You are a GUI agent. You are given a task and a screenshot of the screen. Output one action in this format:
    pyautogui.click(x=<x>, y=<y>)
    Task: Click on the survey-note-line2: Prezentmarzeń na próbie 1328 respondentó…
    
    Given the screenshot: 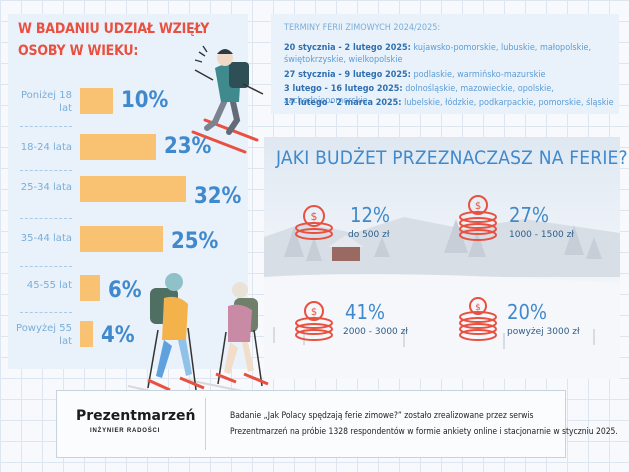 What is the action you would take?
    pyautogui.click(x=424, y=432)
    